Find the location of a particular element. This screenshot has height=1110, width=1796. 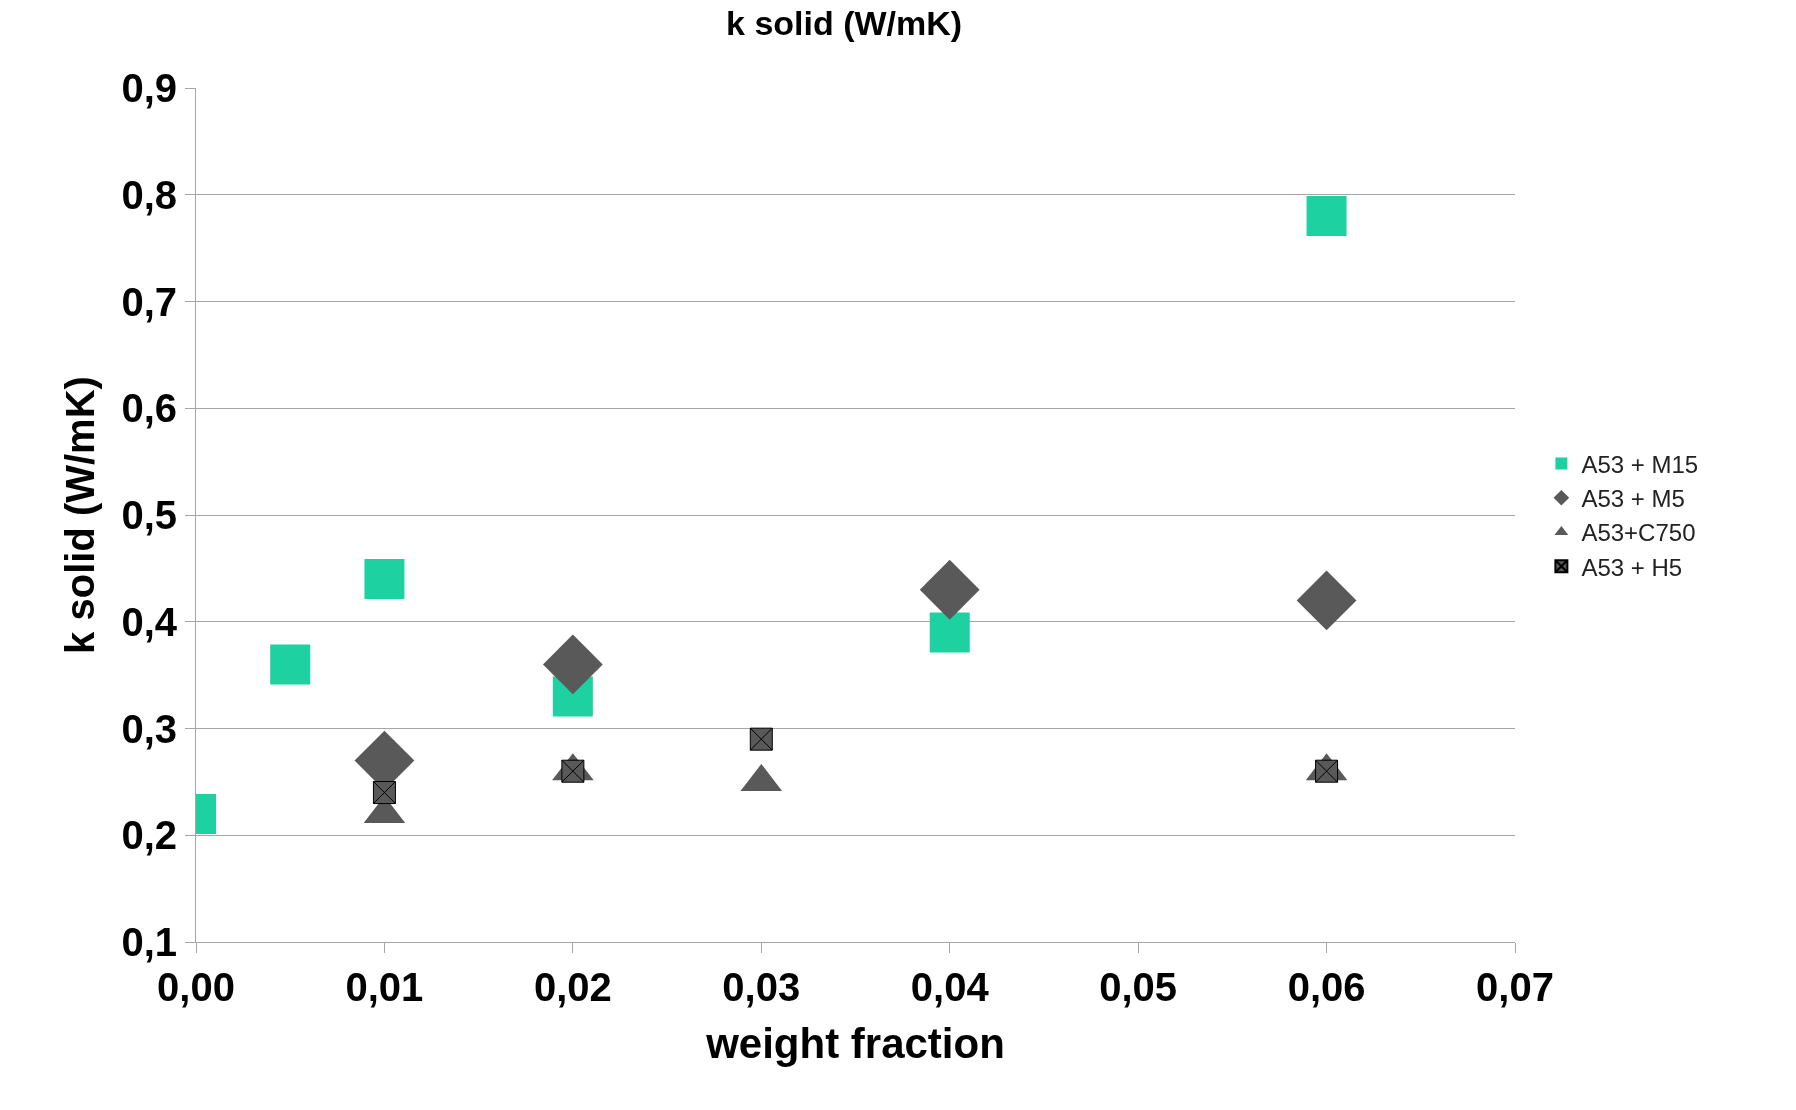

legend-label: A53 + H5 is located at coordinates (1632, 567).